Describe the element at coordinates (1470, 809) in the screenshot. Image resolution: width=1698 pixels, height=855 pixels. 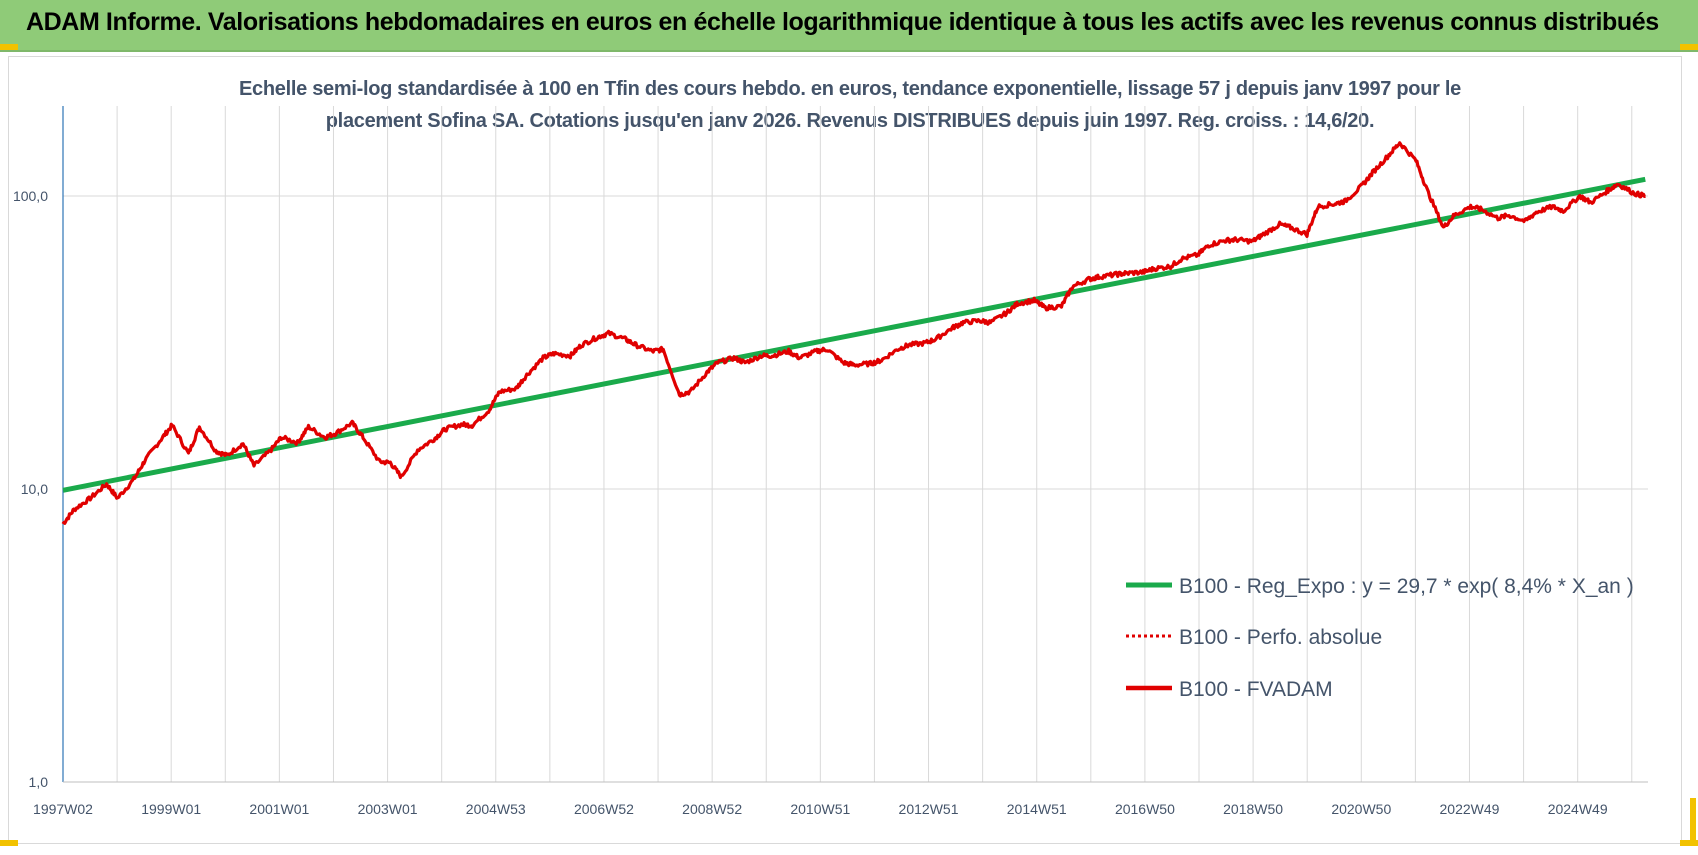
I see `x-tick-label: 2022W49` at that location.